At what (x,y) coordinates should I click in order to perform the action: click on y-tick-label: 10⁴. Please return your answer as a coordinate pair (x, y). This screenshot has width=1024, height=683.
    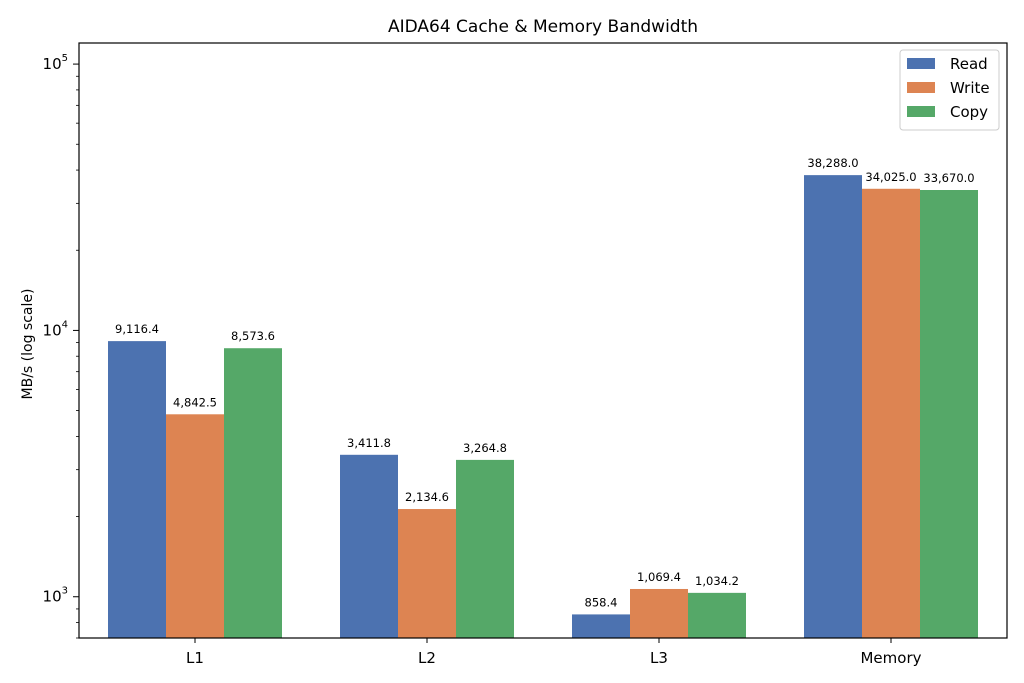
    Looking at the image, I should click on (55, 329).